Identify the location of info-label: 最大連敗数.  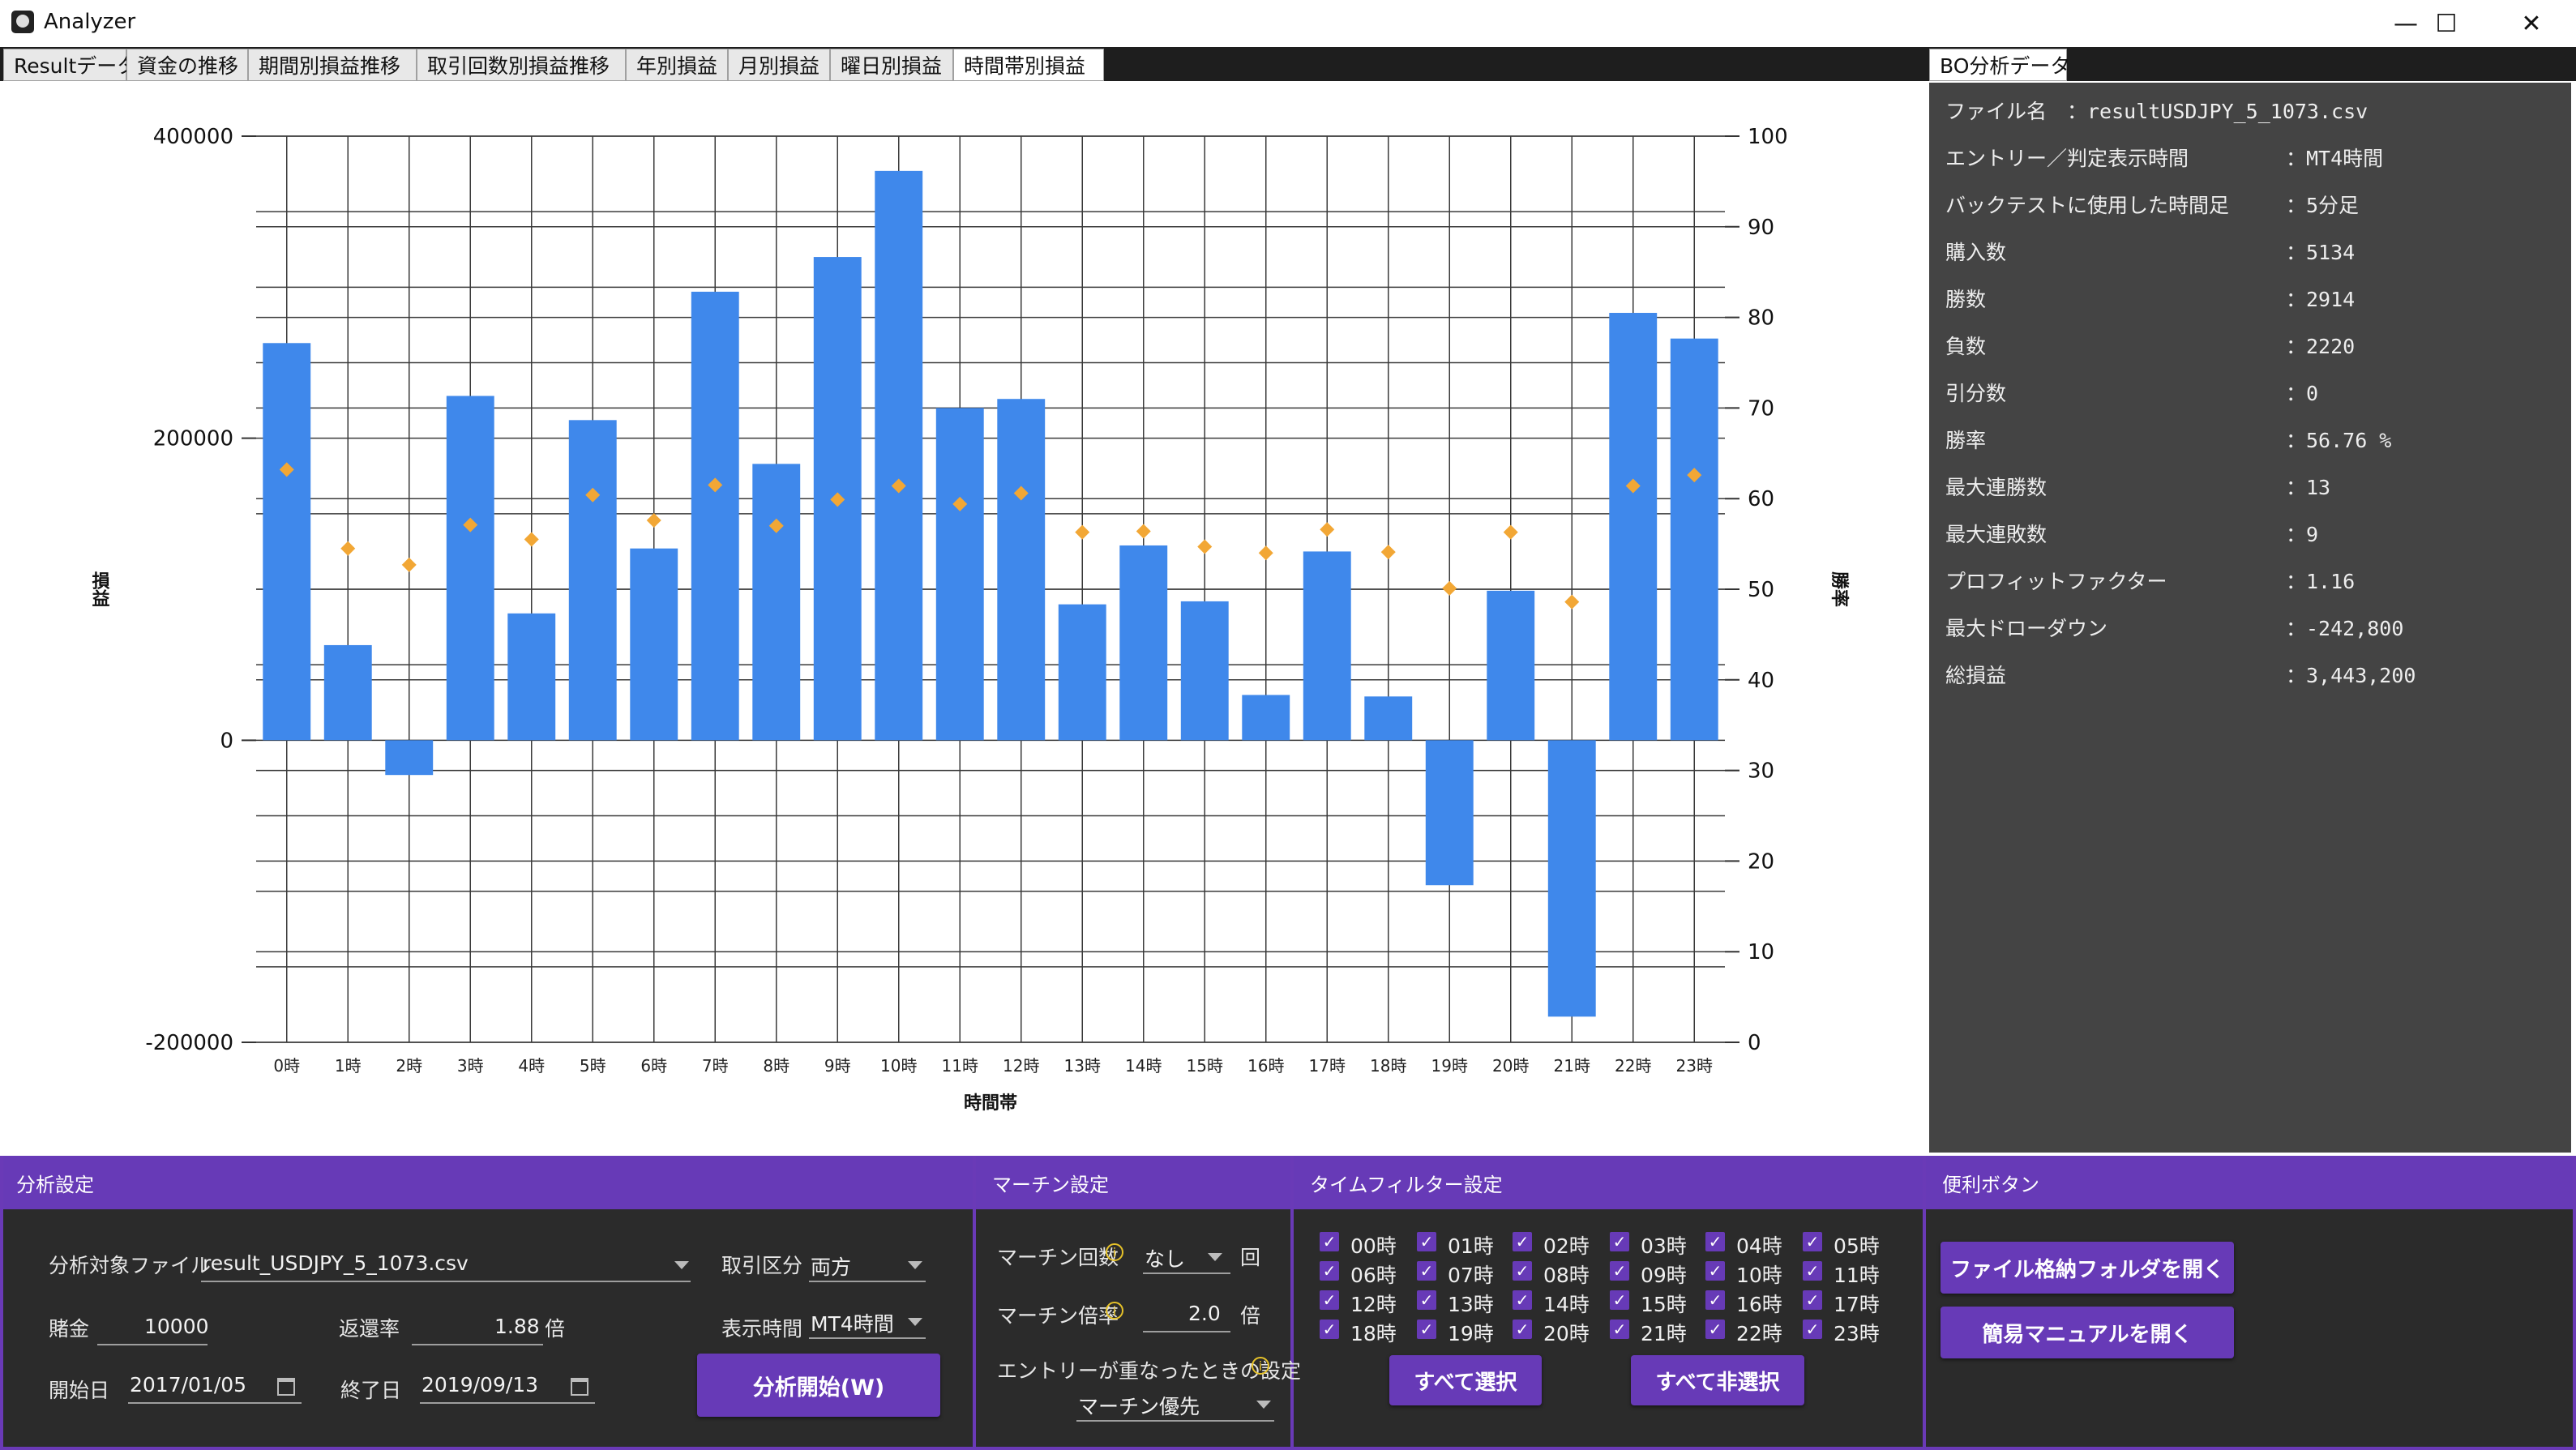
(1996, 534).